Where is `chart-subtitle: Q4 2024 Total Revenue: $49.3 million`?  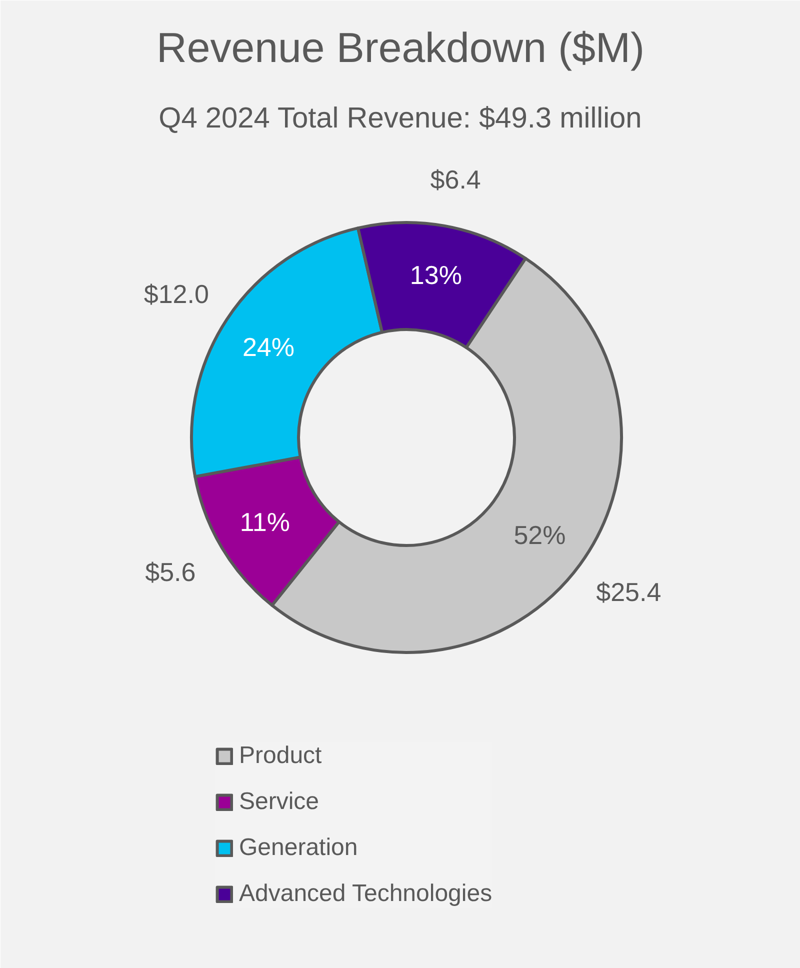
chart-subtitle: Q4 2024 Total Revenue: $49.3 million is located at coordinates (400, 118).